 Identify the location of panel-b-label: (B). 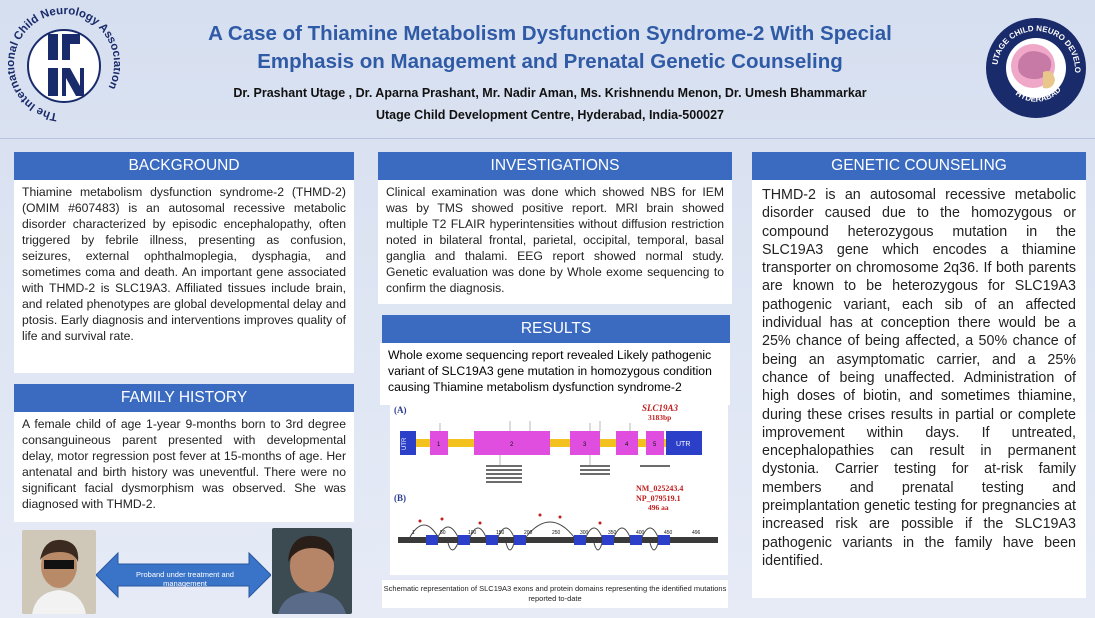
(400, 498).